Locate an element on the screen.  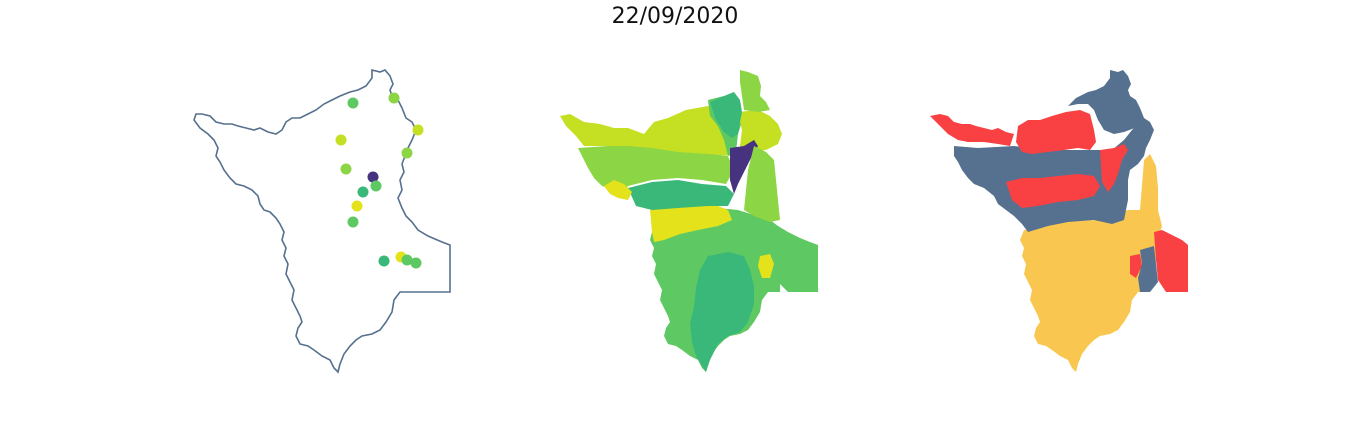
region-north-tip is located at coordinates (755, 91).